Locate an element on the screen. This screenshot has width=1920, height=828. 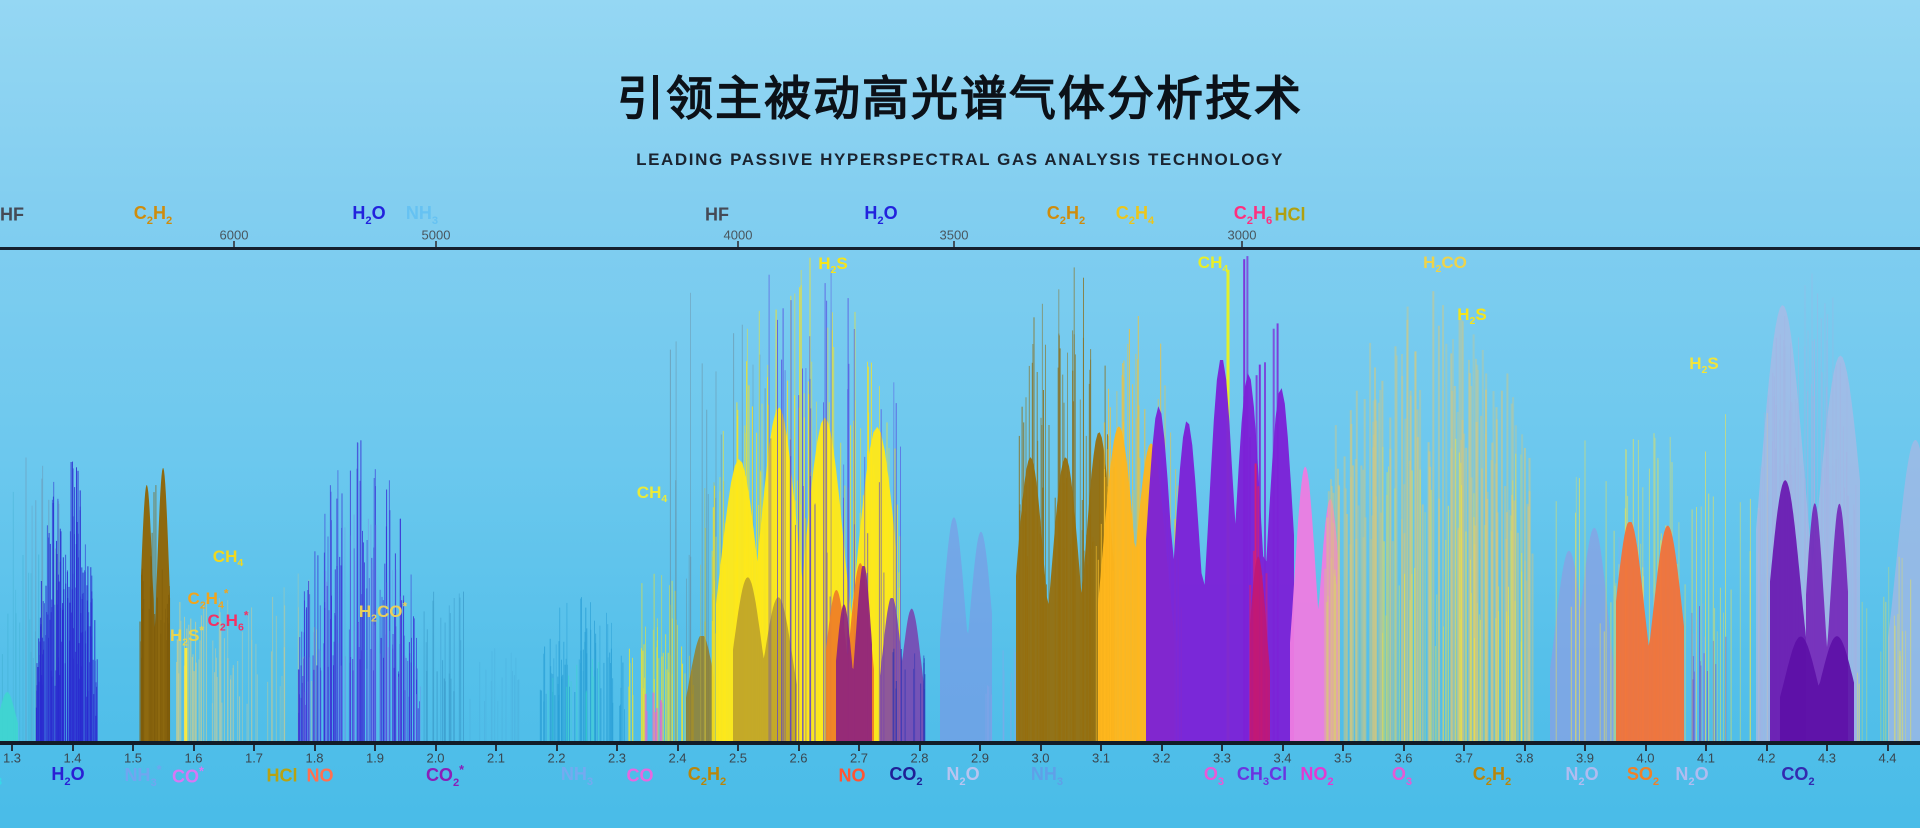
wavelength-tick-label: 1.3 is located at coordinates (12, 758).